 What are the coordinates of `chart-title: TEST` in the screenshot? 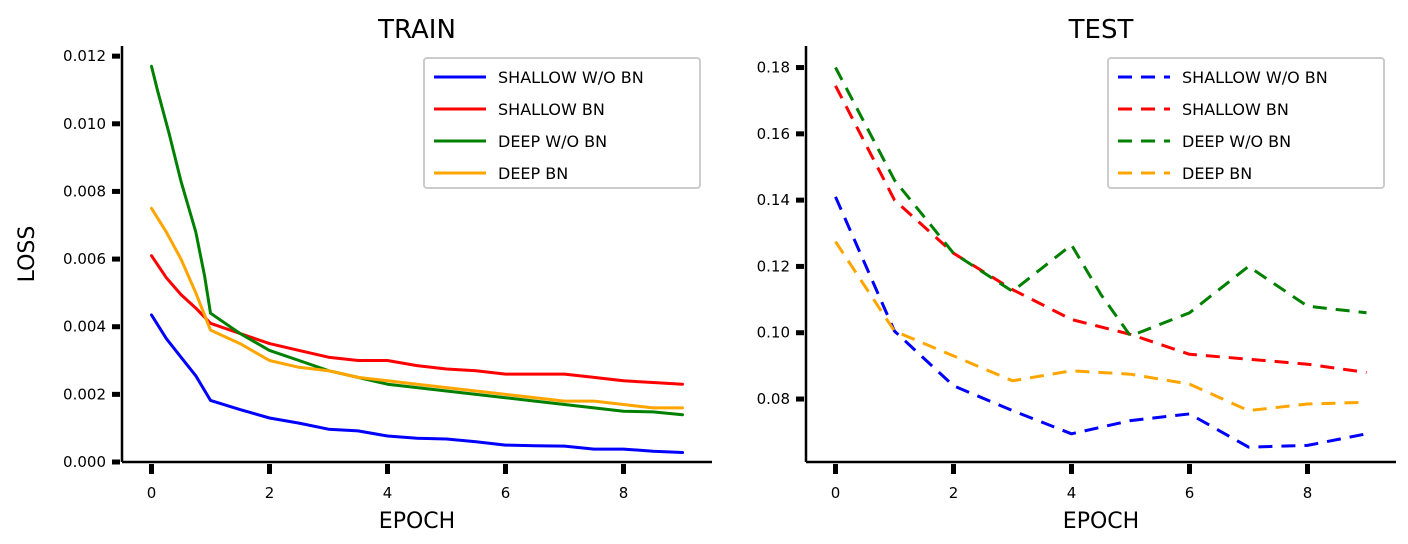 It's located at (1101, 30).